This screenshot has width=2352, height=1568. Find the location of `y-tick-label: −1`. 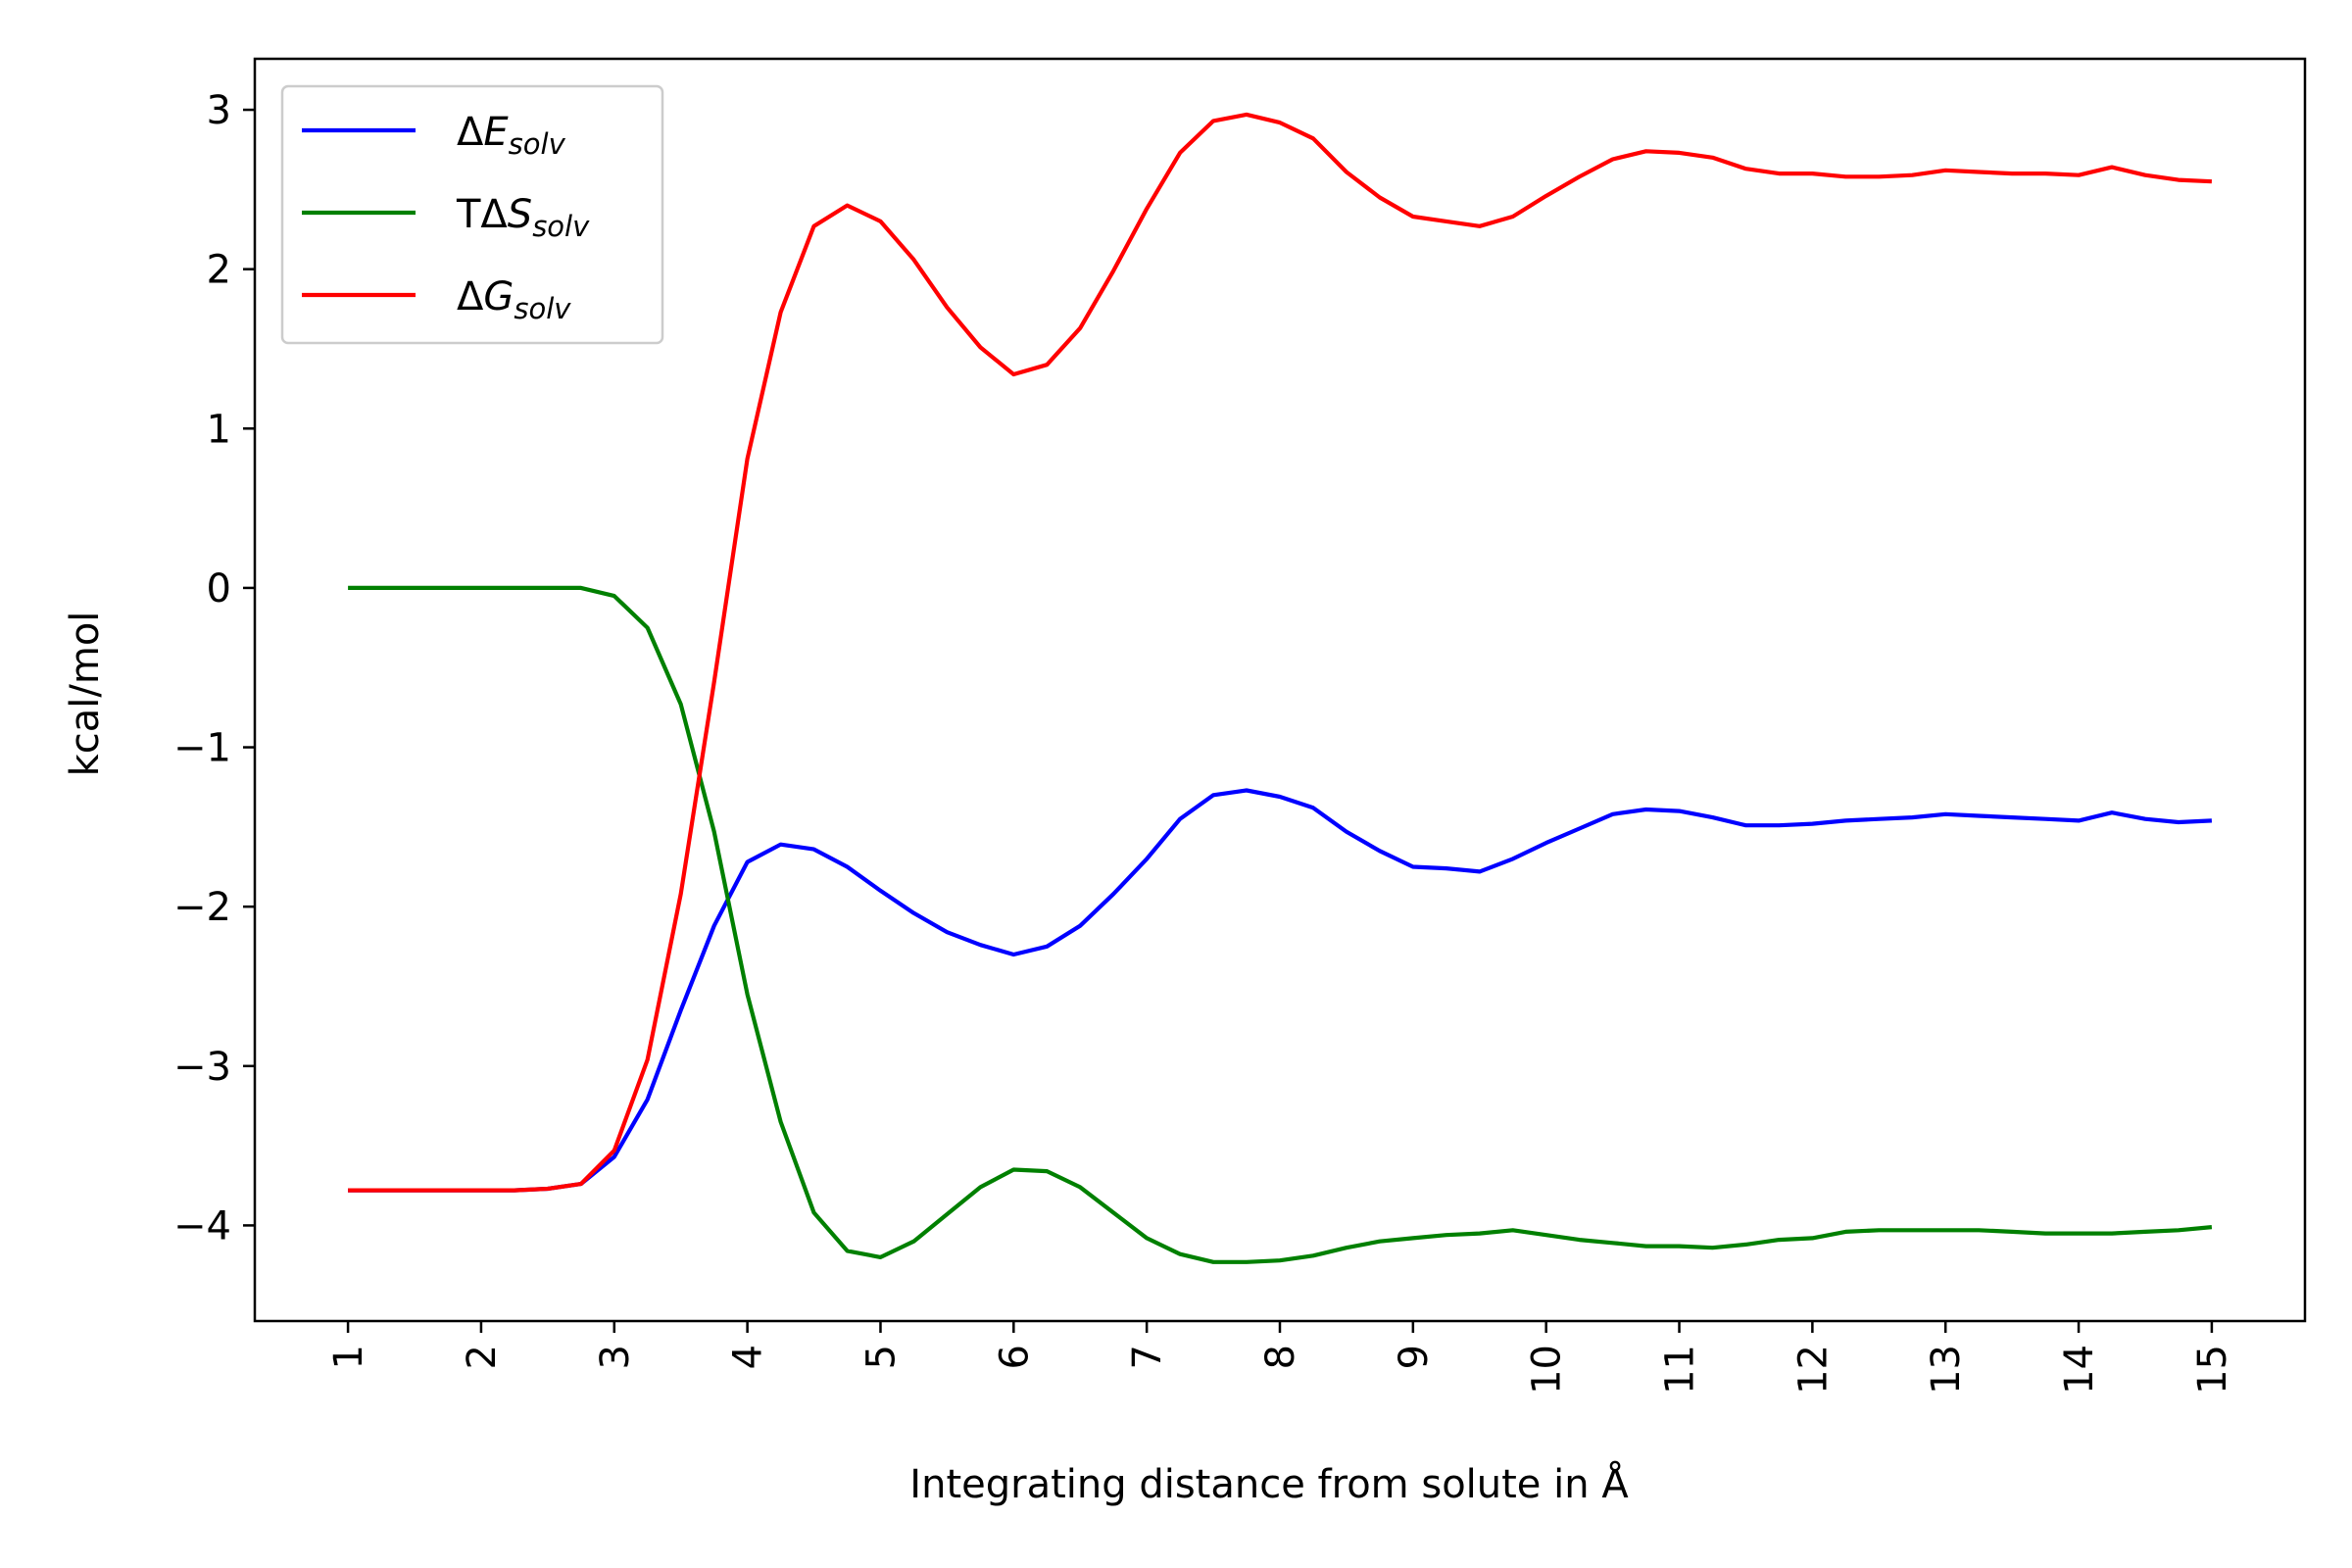

y-tick-label: −1 is located at coordinates (202, 748).